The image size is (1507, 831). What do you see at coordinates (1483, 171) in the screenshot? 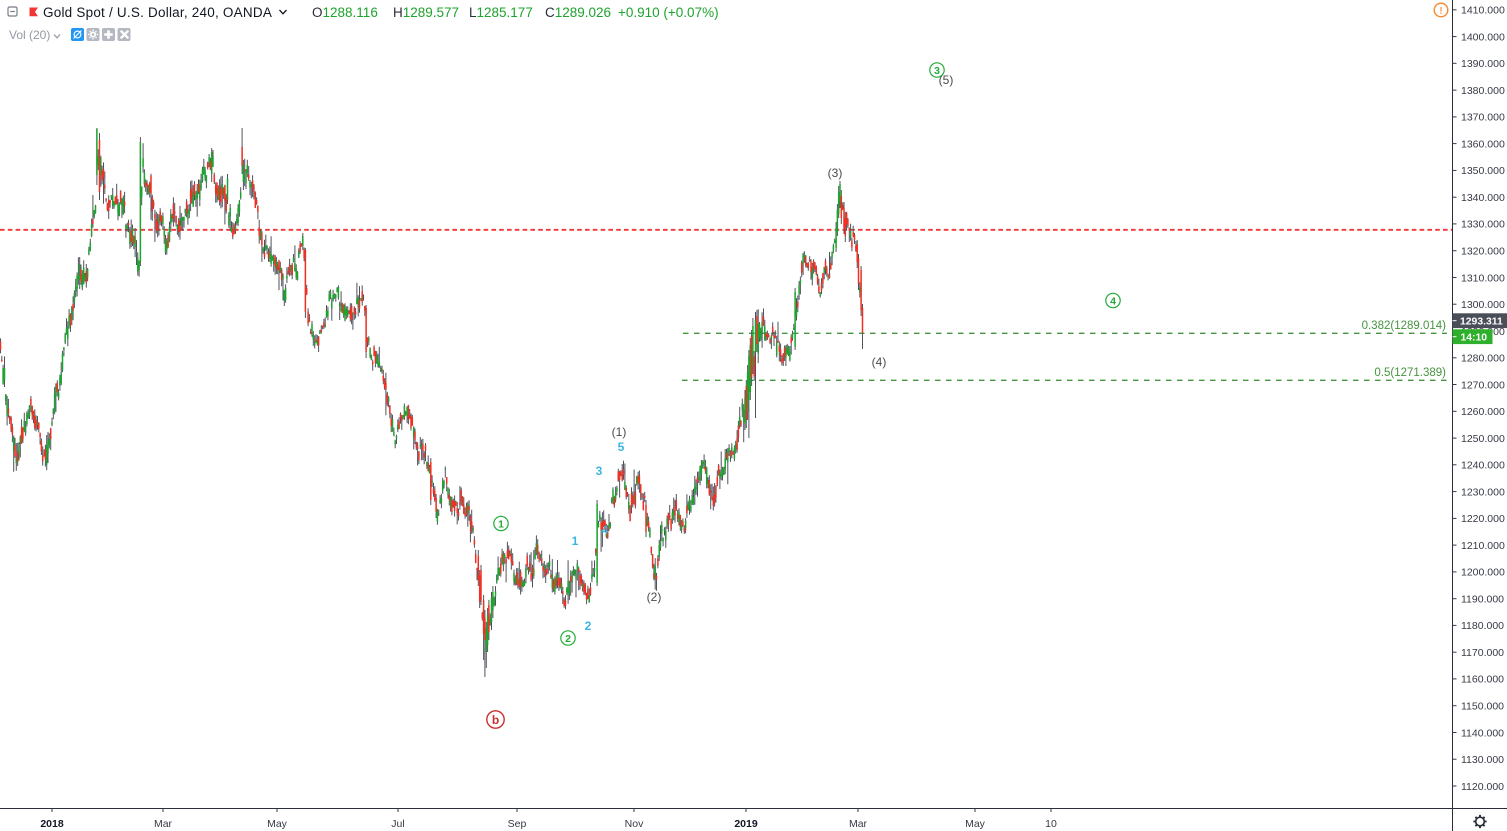
I see `svg-text: 1350.000` at bounding box center [1483, 171].